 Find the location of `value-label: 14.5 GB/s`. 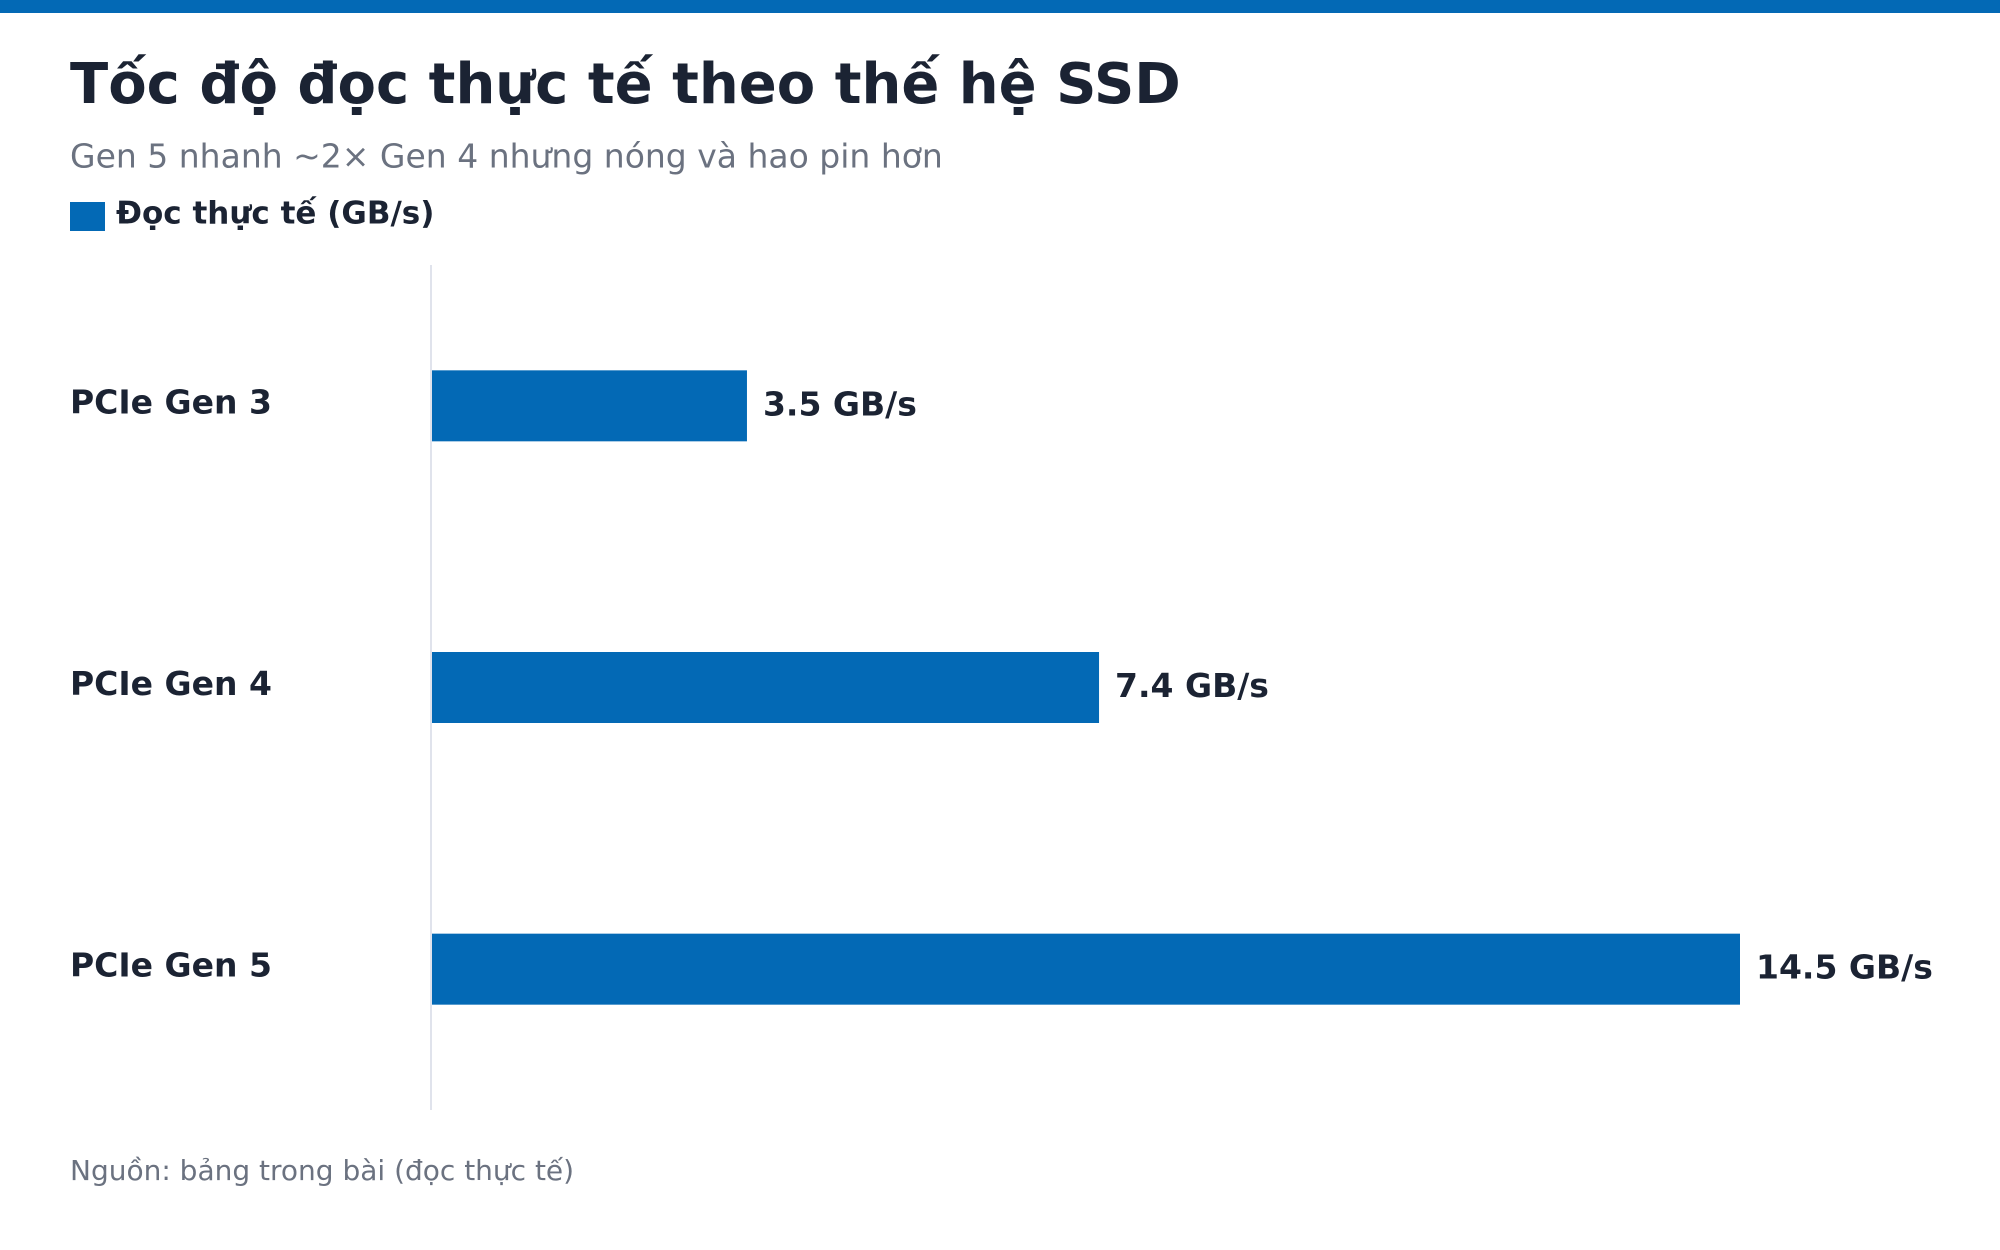

value-label: 14.5 GB/s is located at coordinates (1844, 967).